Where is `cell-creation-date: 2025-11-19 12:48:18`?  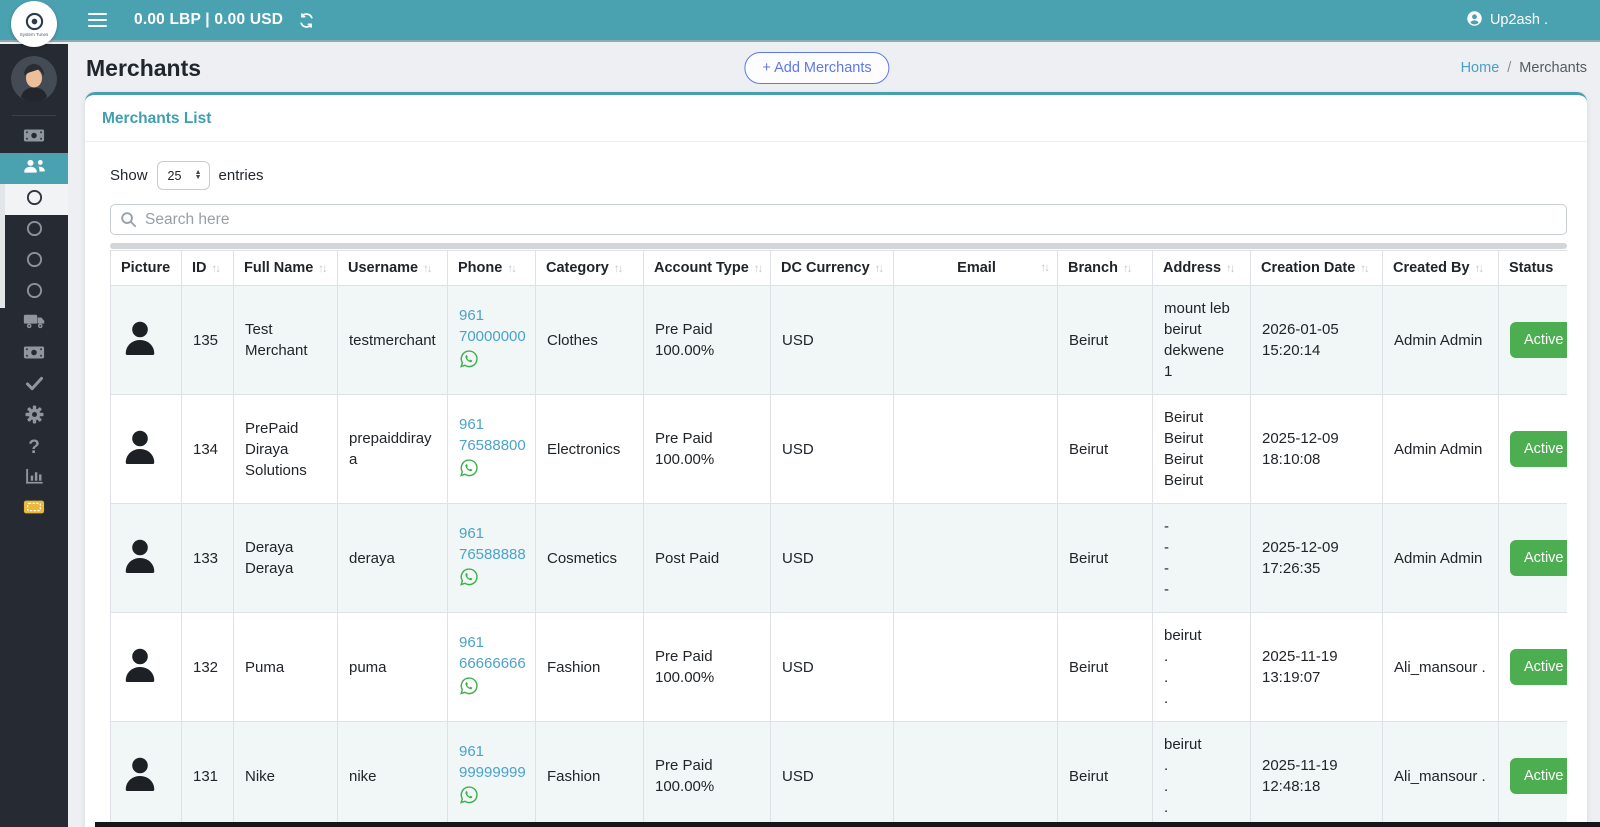 cell-creation-date: 2025-11-19 12:48:18 is located at coordinates (1316, 774).